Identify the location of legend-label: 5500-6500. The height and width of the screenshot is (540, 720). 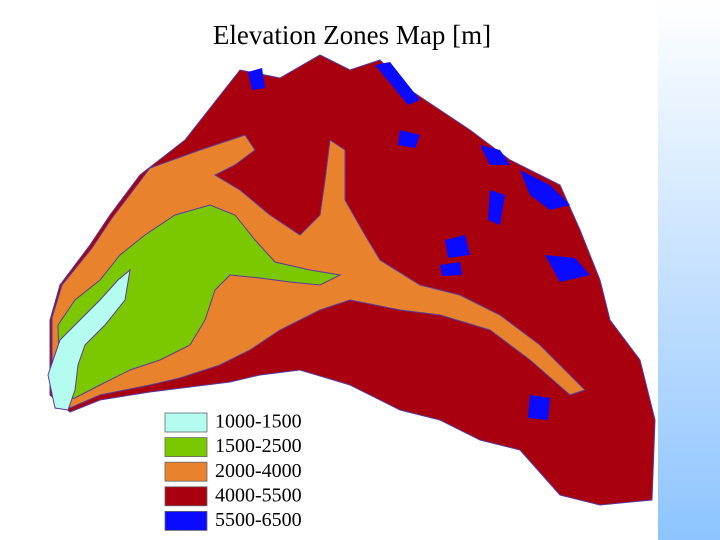
(258, 520).